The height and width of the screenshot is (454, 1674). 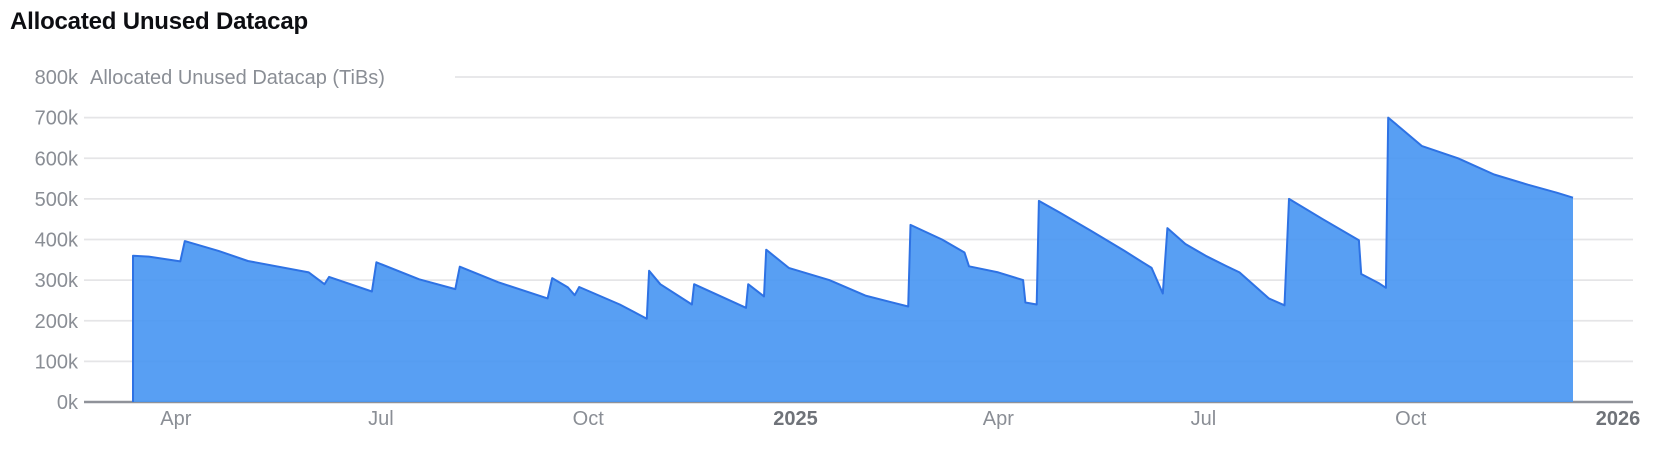 I want to click on y-tick-label-800k: 800k, so click(x=57, y=78).